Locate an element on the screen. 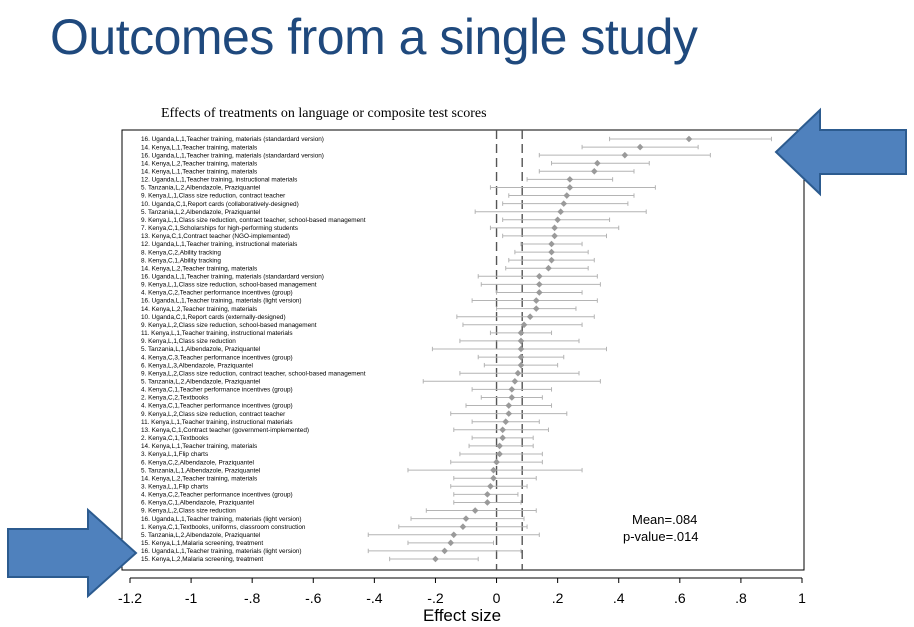 Image resolution: width=914 pixels, height=627 pixels. x-axis-title: Effect size is located at coordinates (462, 615).